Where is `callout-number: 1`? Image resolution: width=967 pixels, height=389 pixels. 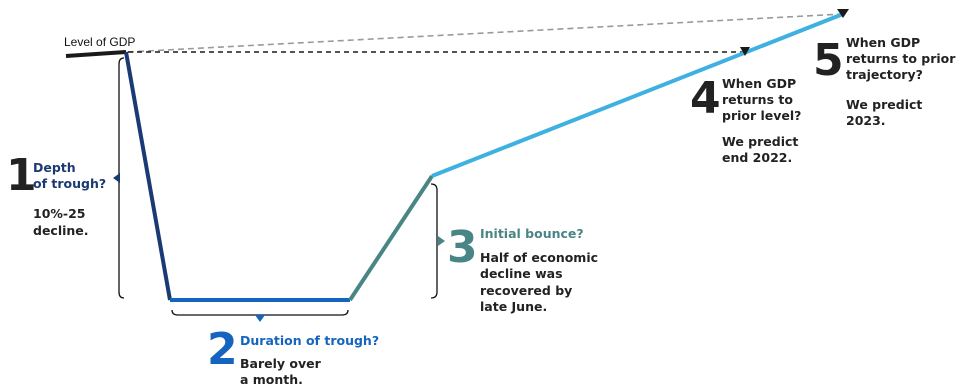
callout-number: 1 is located at coordinates (21, 175).